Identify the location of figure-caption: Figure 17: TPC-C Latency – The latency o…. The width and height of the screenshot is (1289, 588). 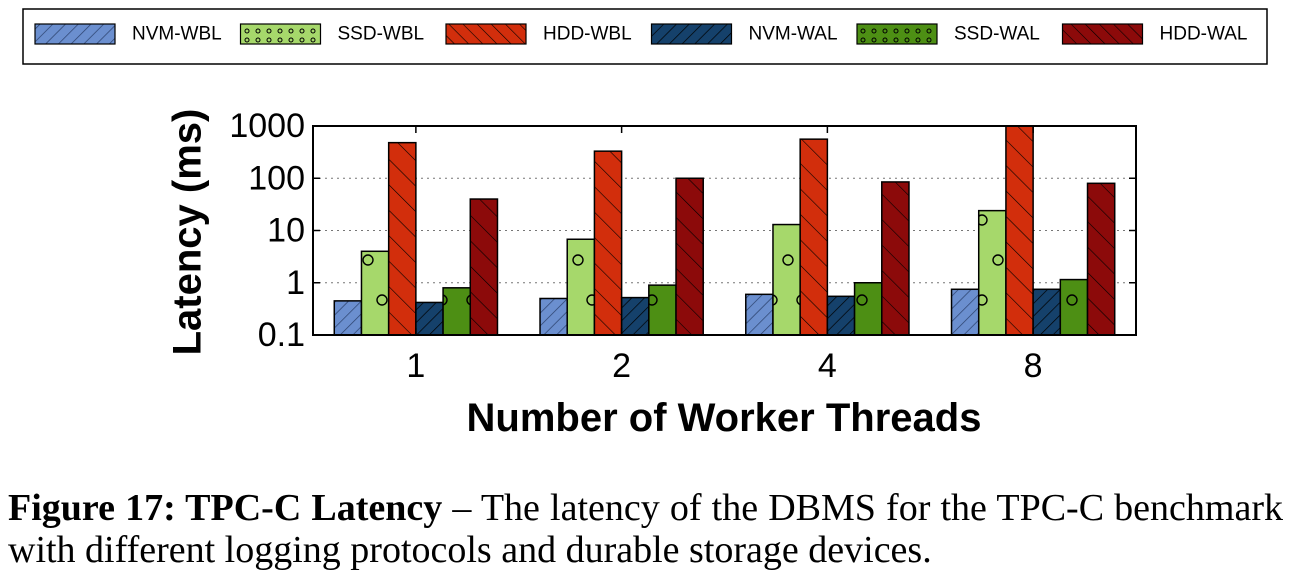
(645, 529).